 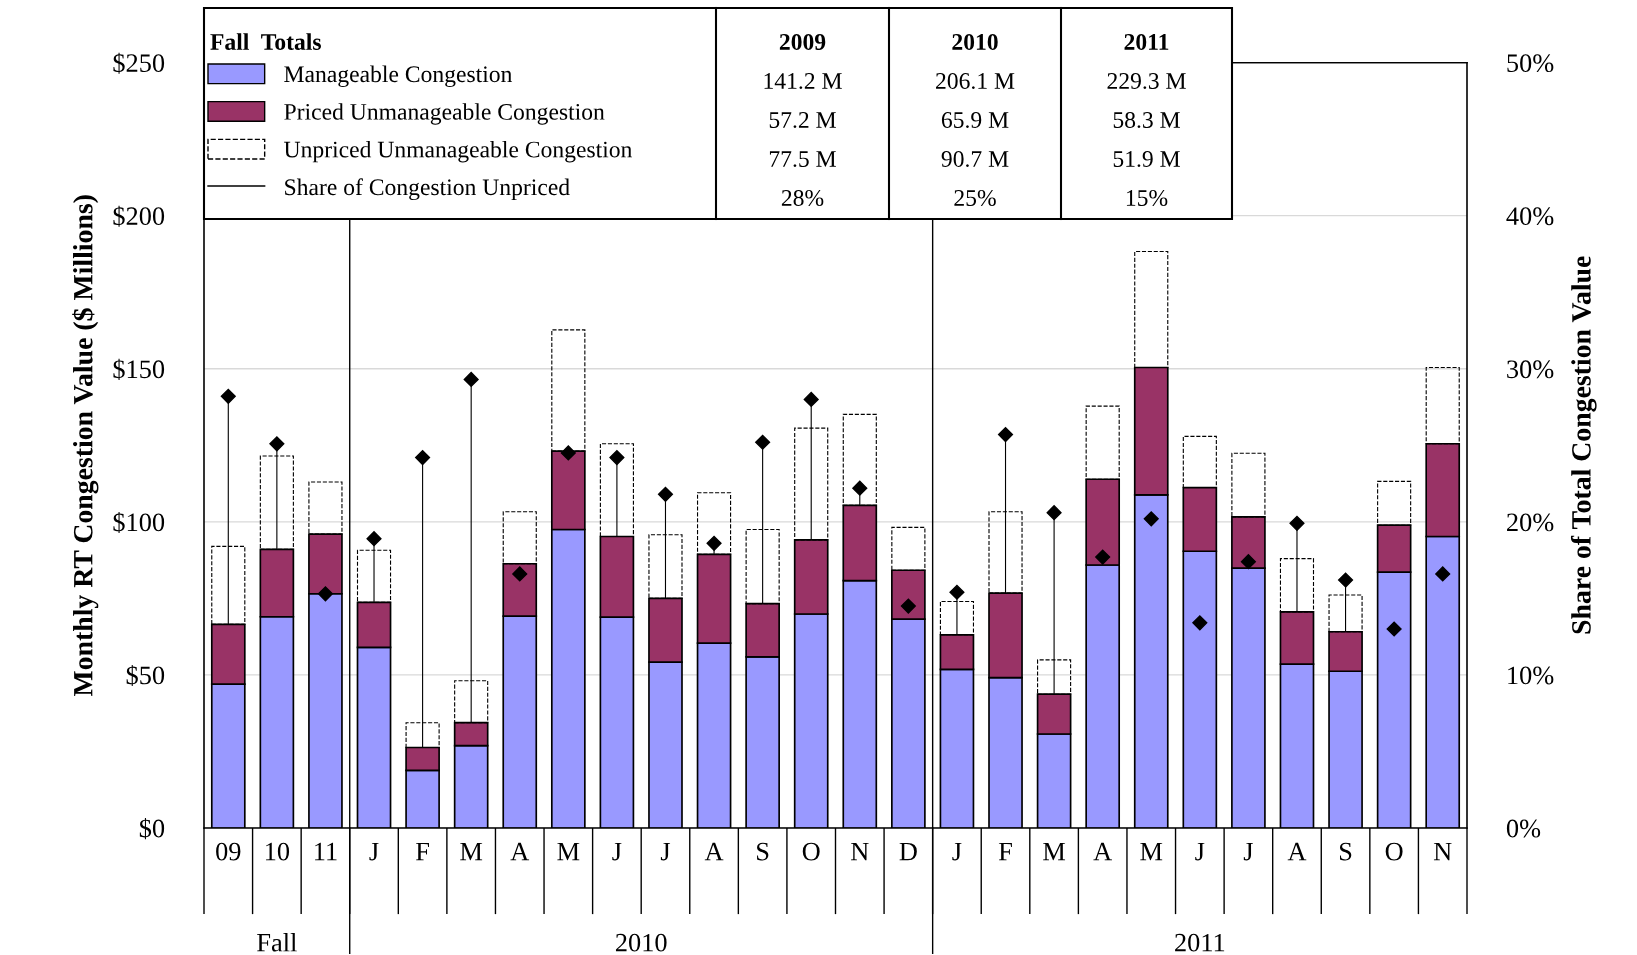 I want to click on text: Fall, so click(x=277, y=942).